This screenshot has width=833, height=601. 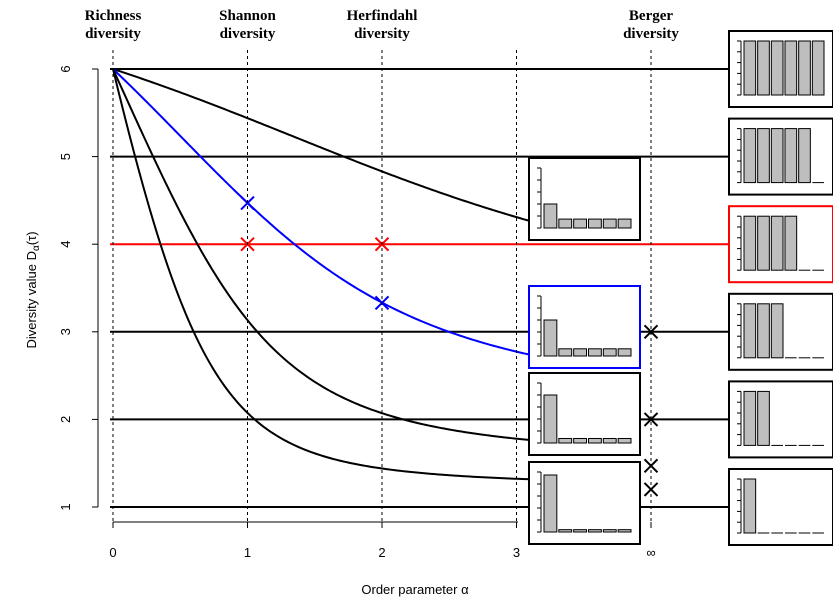 What do you see at coordinates (31, 300) in the screenshot?
I see `y-axis-label-main: Diversity value D` at bounding box center [31, 300].